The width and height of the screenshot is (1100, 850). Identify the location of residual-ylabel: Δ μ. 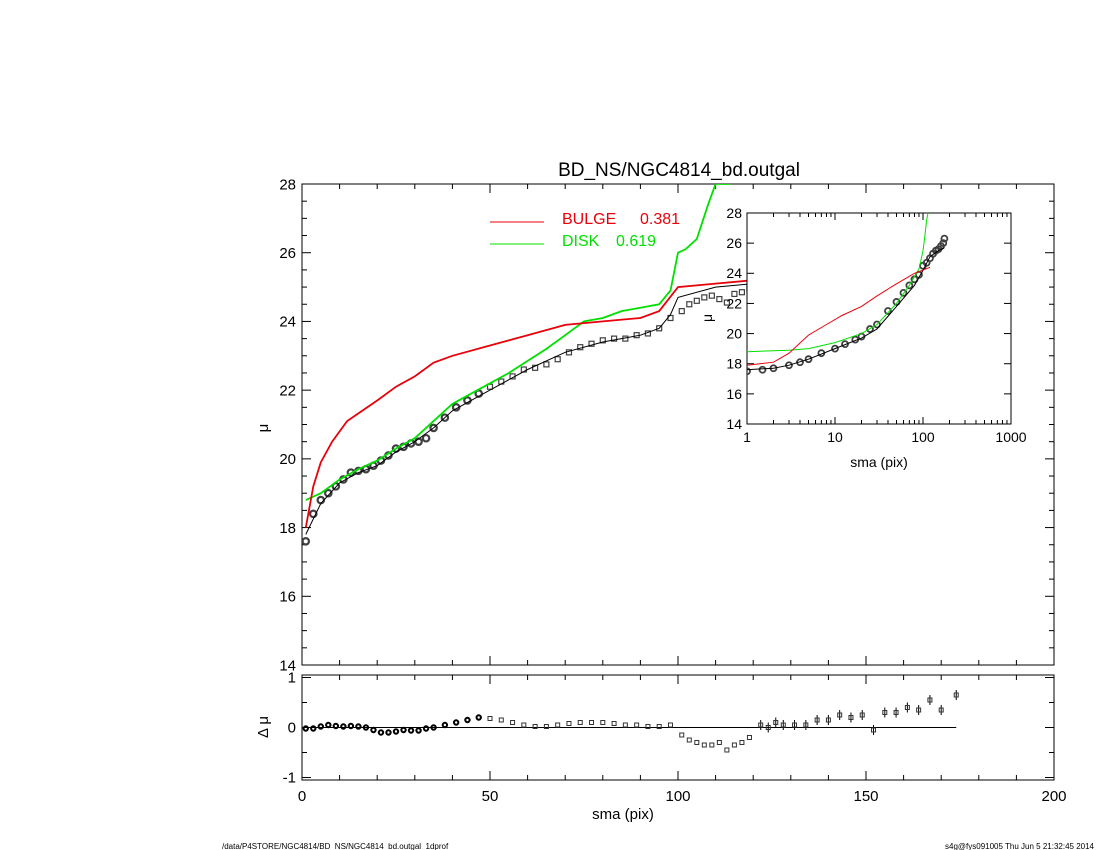
(263, 727).